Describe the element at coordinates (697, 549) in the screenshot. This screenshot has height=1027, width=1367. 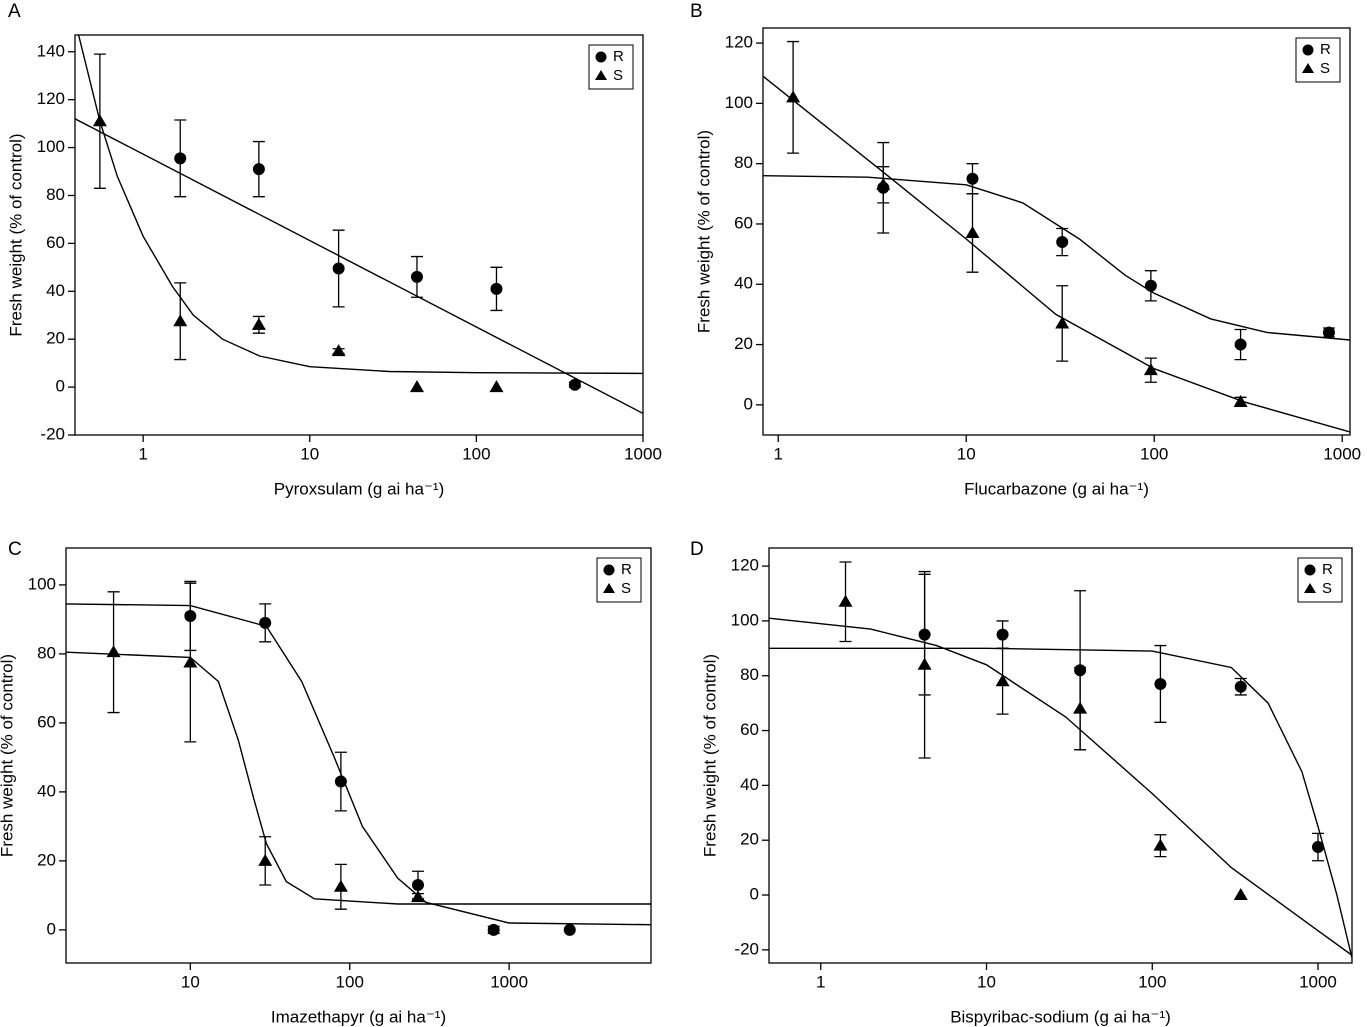
I see `panel-label: D` at that location.